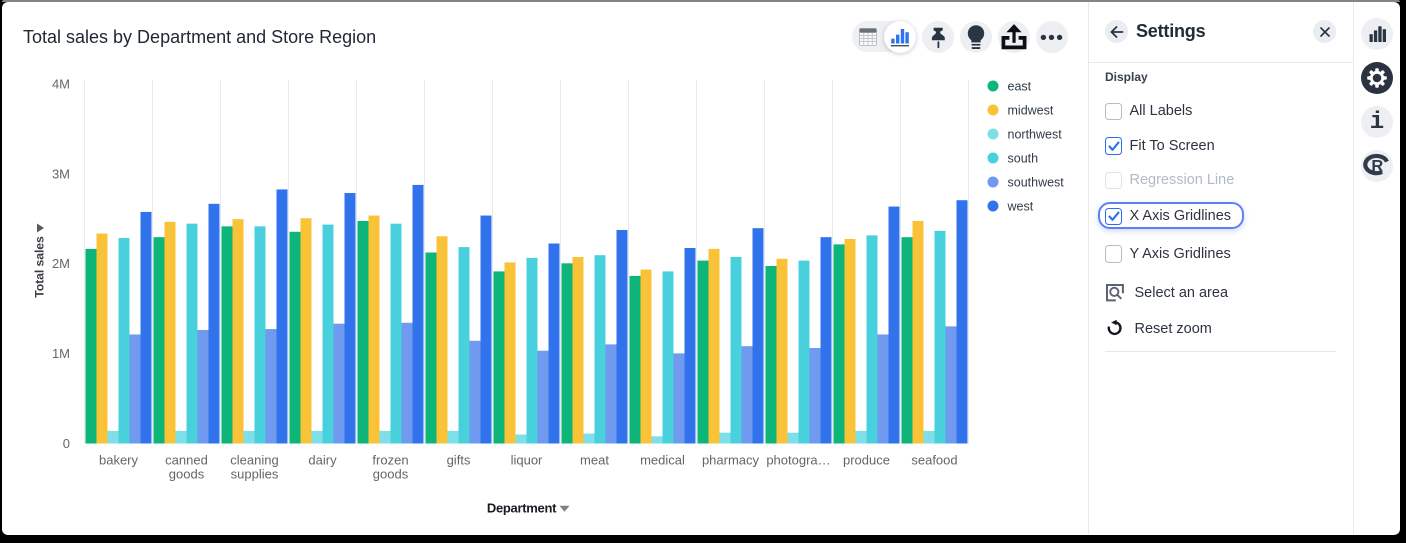  Describe the element at coordinates (1377, 166) in the screenshot. I see `svg-text: R` at that location.